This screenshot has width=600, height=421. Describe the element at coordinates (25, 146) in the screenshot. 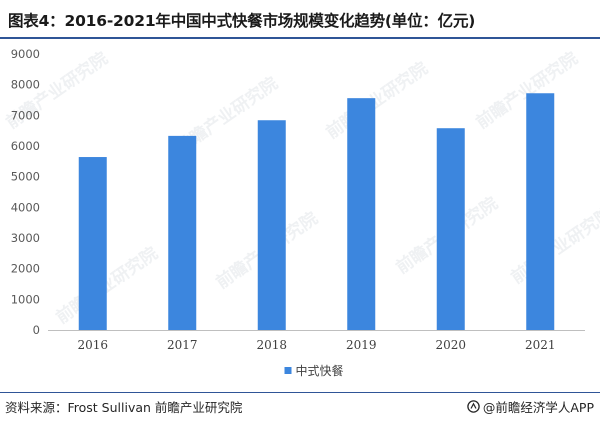

I see `y-tick-label: 6000` at that location.